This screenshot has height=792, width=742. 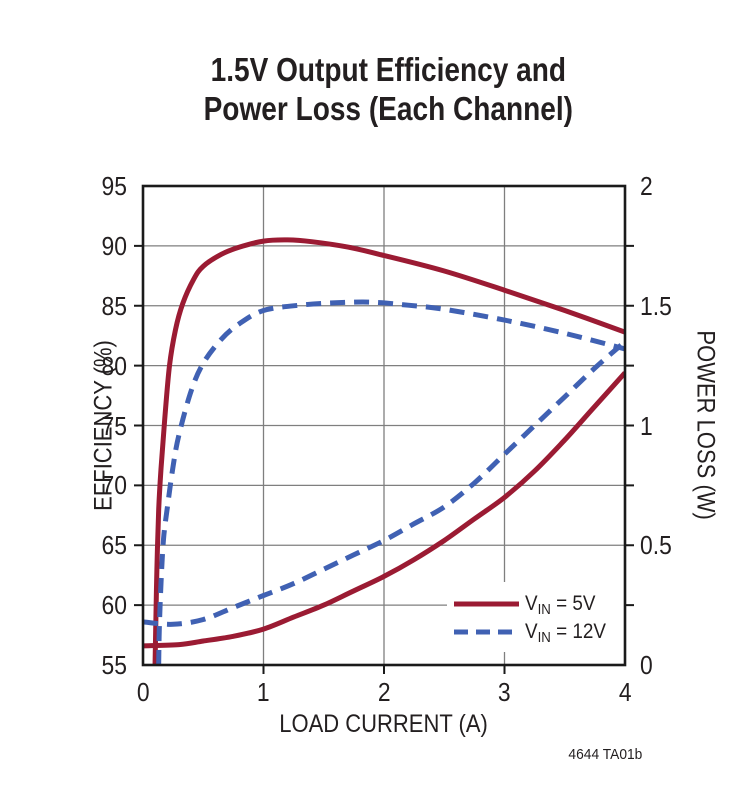 I want to click on y-right-tick-0: 0, so click(x=646, y=665).